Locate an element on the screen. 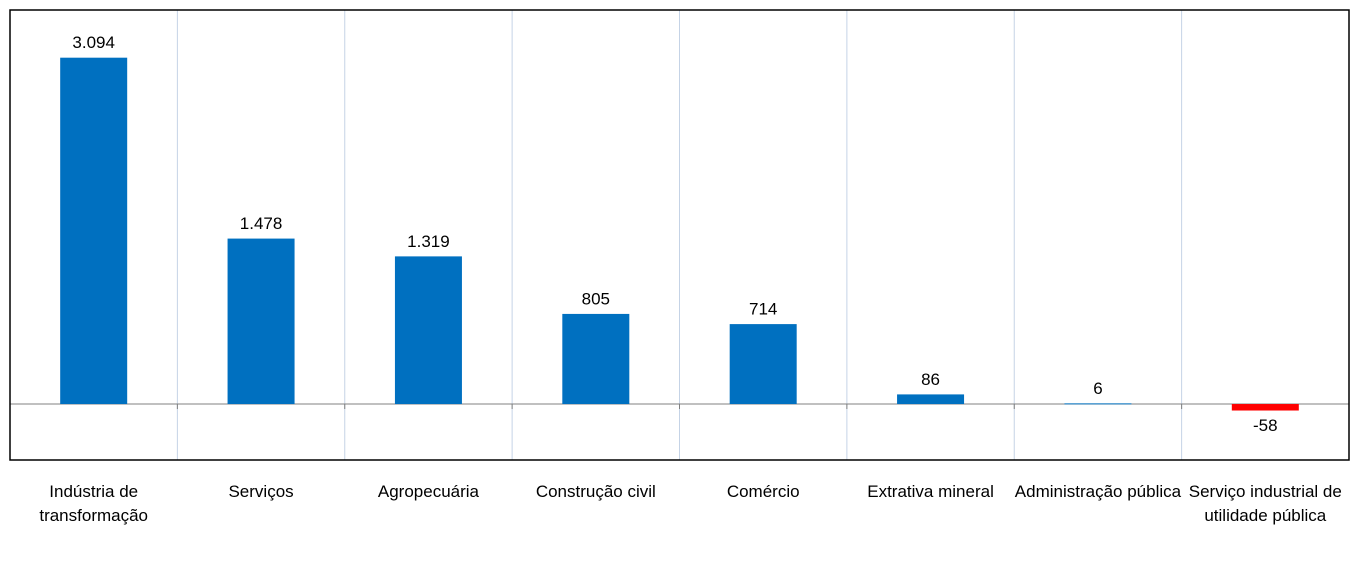 This screenshot has height=561, width=1359. data-label: 1.478 is located at coordinates (261, 223).